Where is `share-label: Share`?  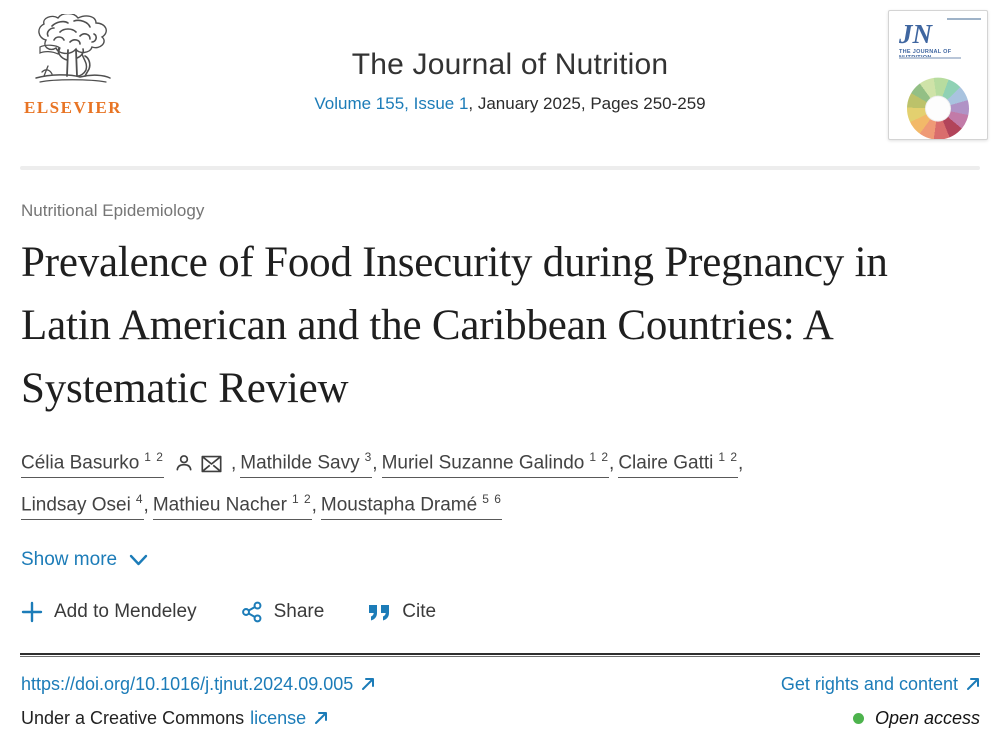 share-label: Share is located at coordinates (299, 611).